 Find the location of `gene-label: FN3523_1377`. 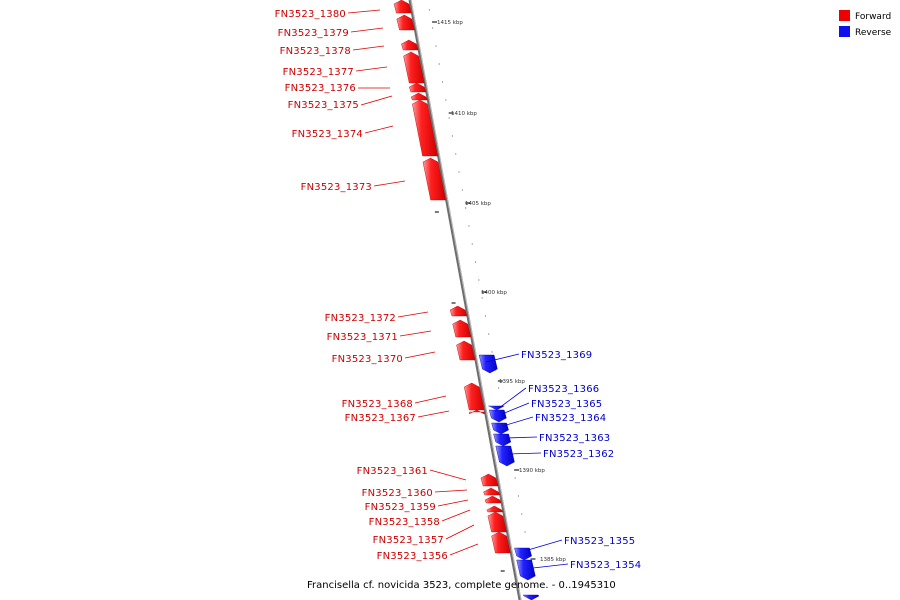

gene-label: FN3523_1377 is located at coordinates (318, 72).